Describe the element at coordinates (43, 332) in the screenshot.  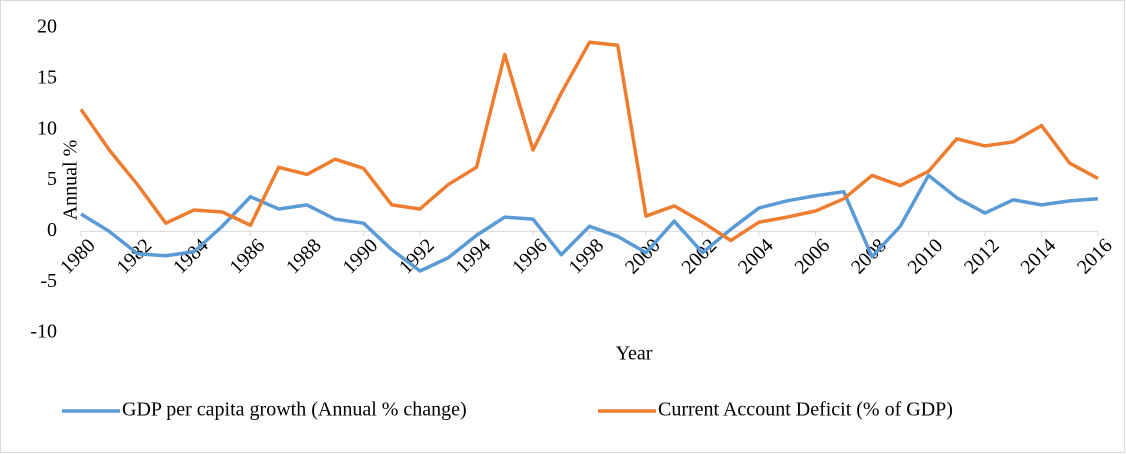
I see `y-tick-label: -10` at that location.